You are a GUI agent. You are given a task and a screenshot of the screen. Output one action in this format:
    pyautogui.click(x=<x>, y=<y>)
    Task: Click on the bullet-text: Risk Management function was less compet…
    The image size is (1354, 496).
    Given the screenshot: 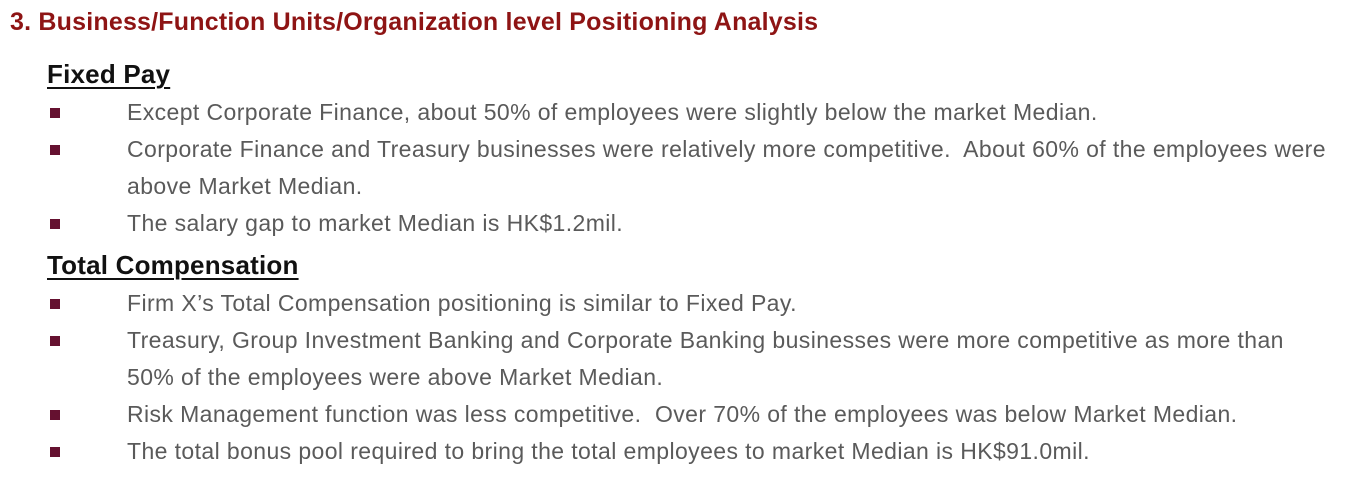 What is the action you would take?
    pyautogui.click(x=682, y=414)
    